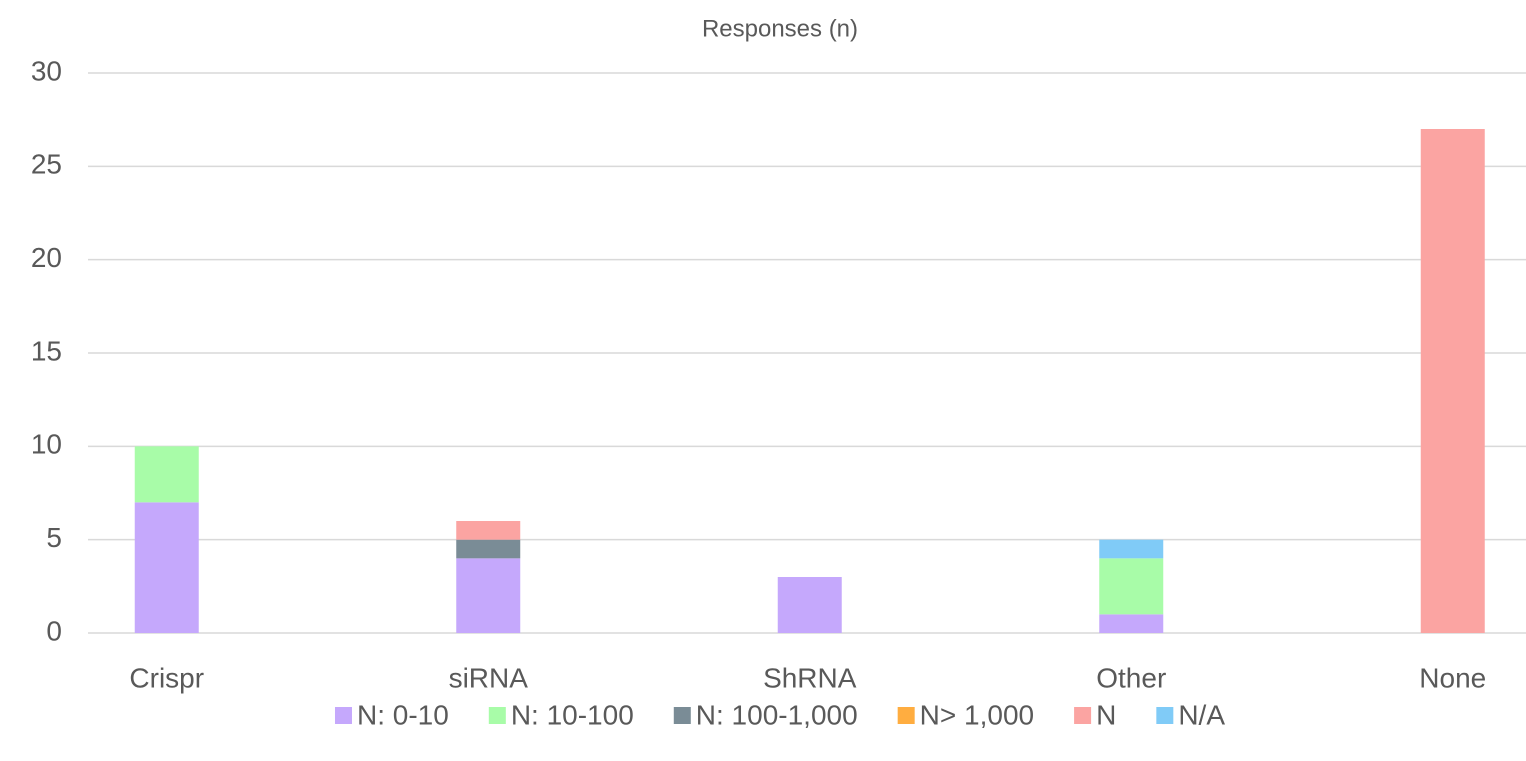 Image resolution: width=1526 pixels, height=761 pixels. What do you see at coordinates (777, 714) in the screenshot?
I see `legend-label: N: 100-1,000` at bounding box center [777, 714].